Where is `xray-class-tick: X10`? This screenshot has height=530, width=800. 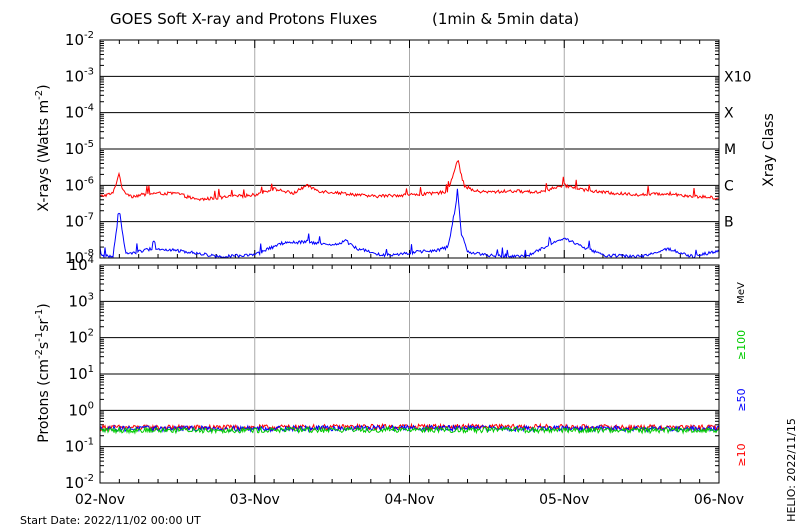 xray-class-tick: X10 is located at coordinates (737, 77).